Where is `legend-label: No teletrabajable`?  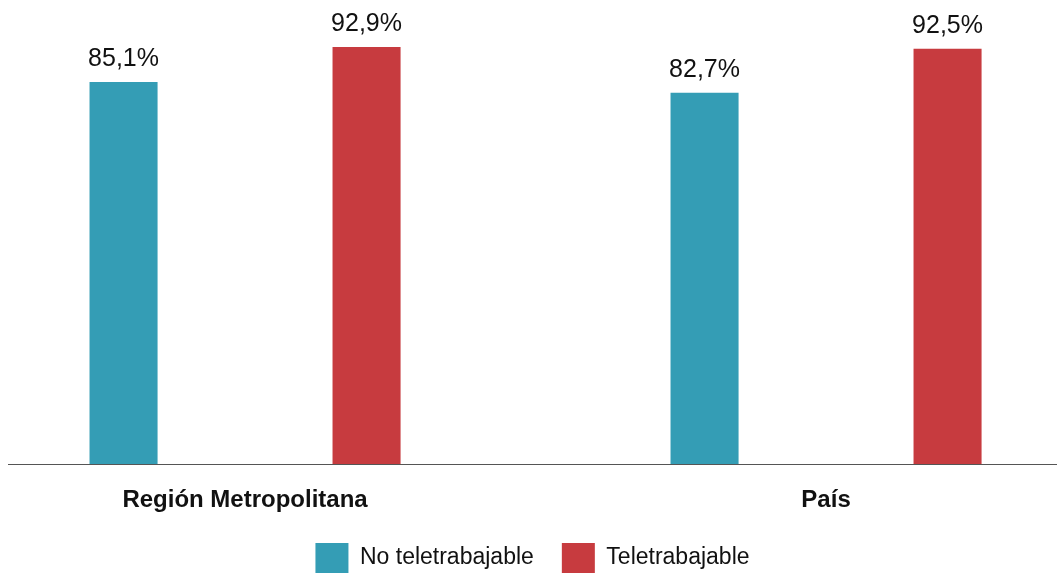
legend-label: No teletrabajable is located at coordinates (446, 556).